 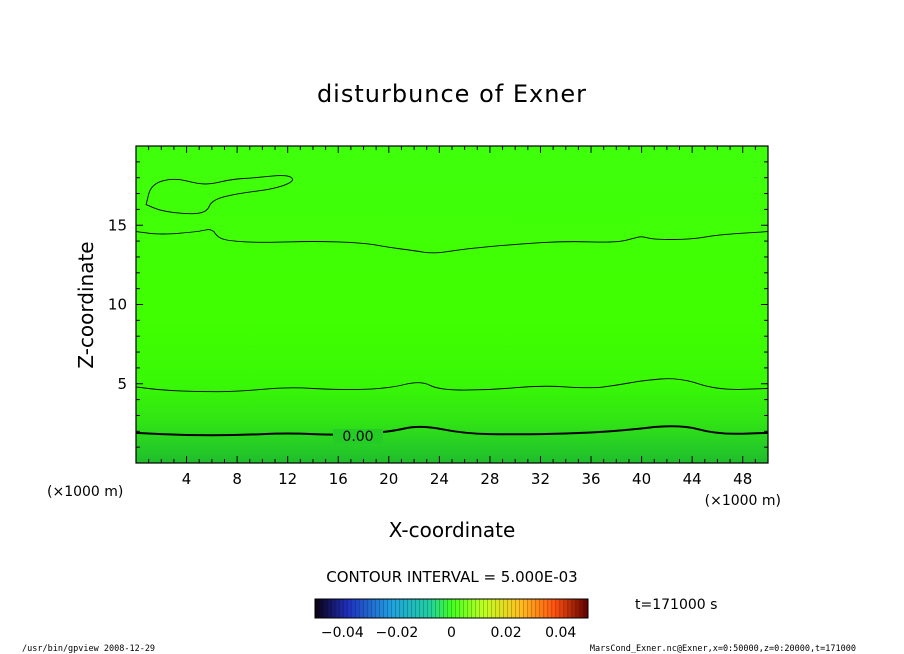 What do you see at coordinates (489, 479) in the screenshot?
I see `x-tick-label: 28` at bounding box center [489, 479].